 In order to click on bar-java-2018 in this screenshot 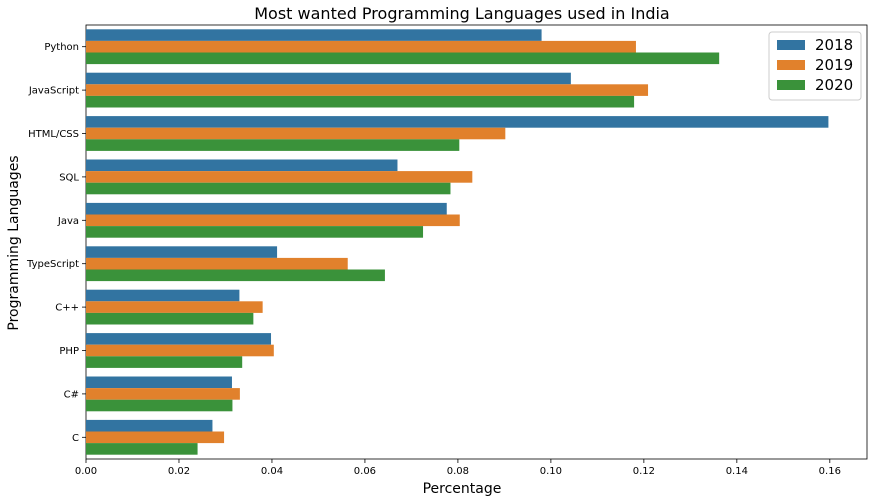, I will do `click(266, 208)`.